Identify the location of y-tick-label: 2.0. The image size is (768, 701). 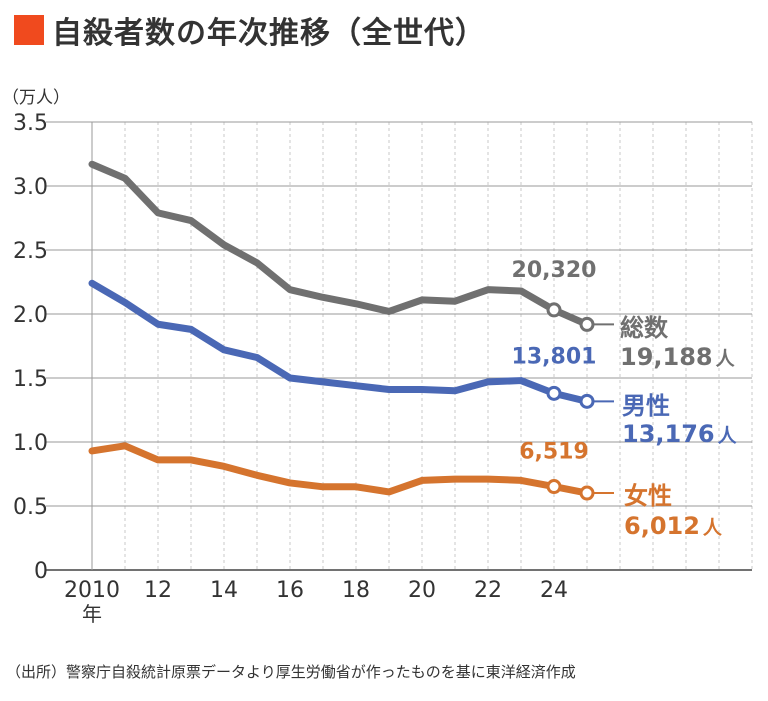
(30, 315).